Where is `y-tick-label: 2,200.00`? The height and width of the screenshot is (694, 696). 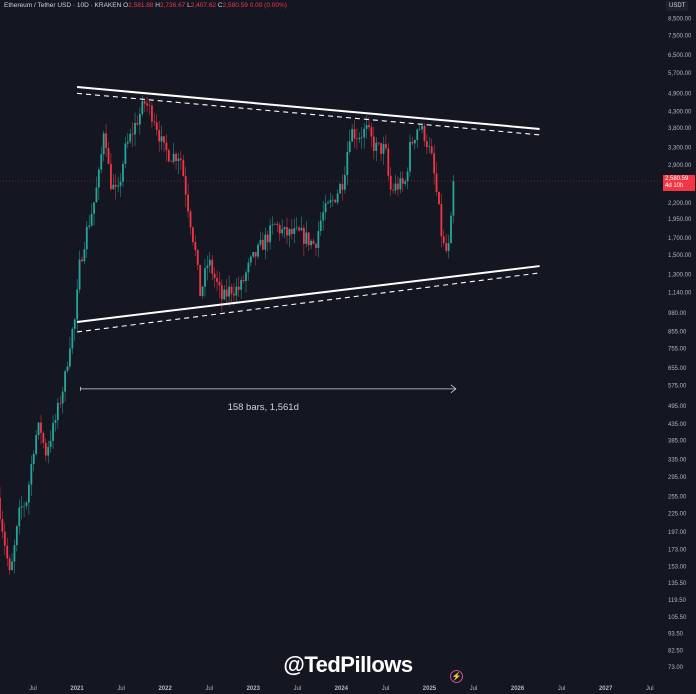 y-tick-label: 2,200.00 is located at coordinates (680, 204).